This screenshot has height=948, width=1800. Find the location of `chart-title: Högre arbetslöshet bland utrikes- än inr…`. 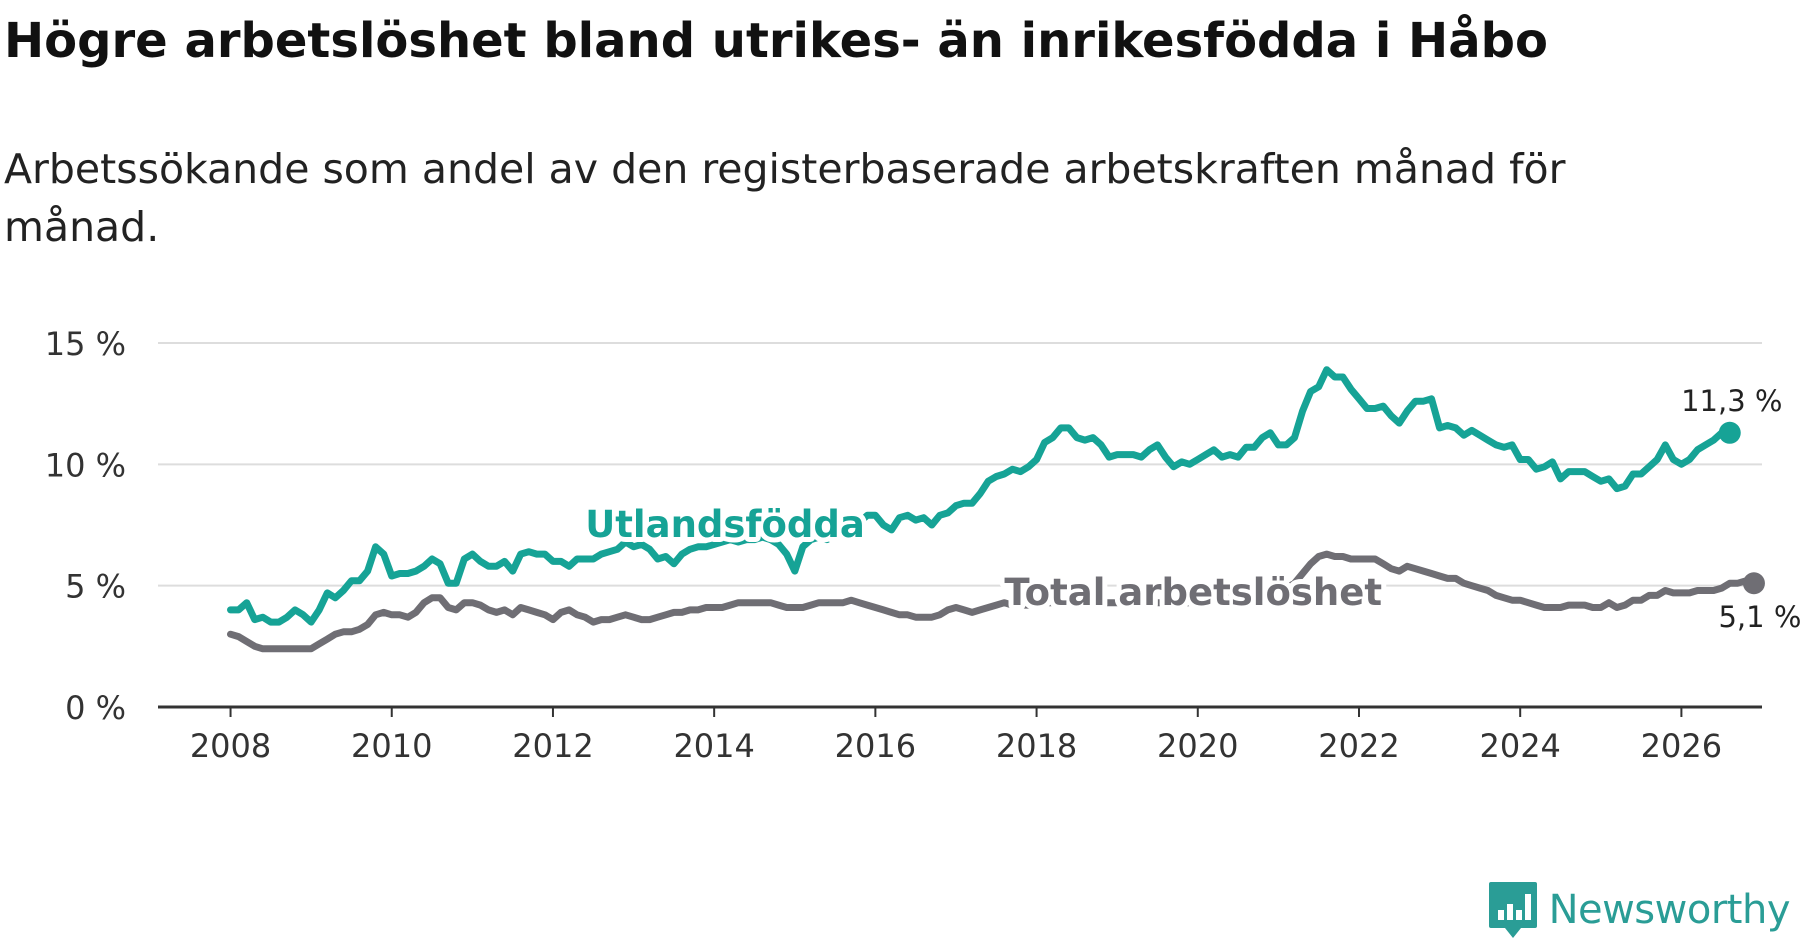

chart-title: Högre arbetslöshet bland utrikes- än inr… is located at coordinates (776, 41).